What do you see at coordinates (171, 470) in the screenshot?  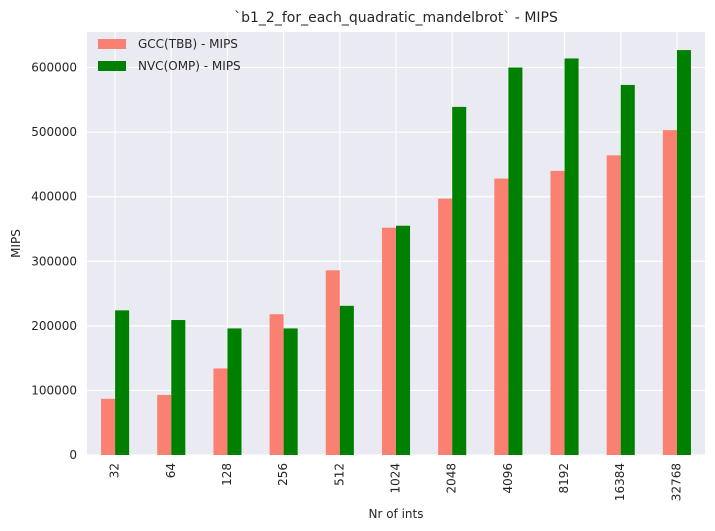 I see `x-tick-label: 64` at bounding box center [171, 470].